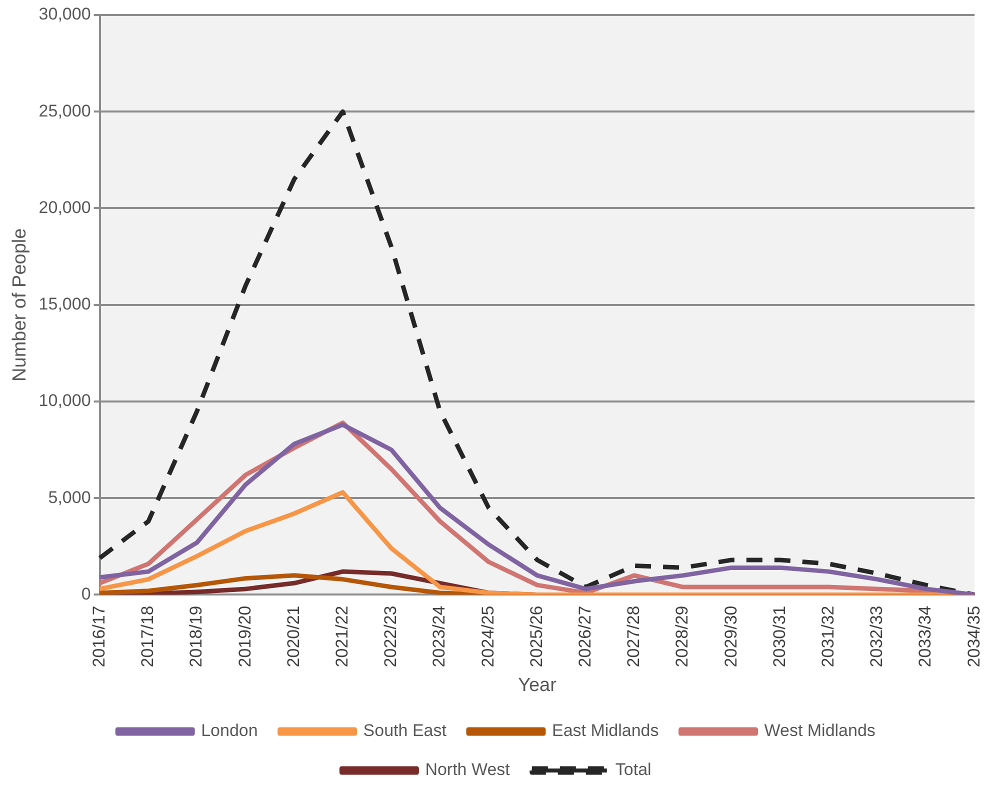  What do you see at coordinates (488, 637) in the screenshot?
I see `x-tick-label: 2024/25` at bounding box center [488, 637].